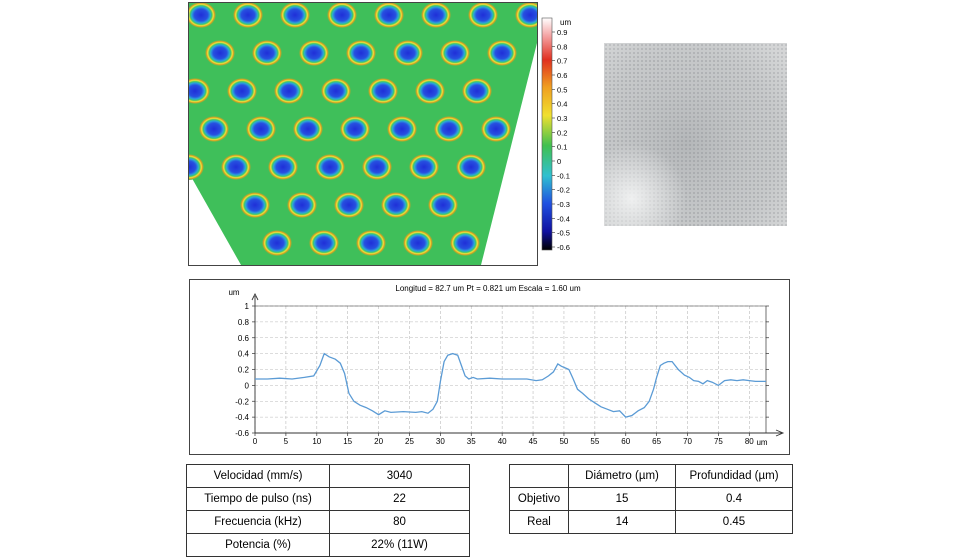  What do you see at coordinates (622, 522) in the screenshot?
I see `cell-diameter: 14` at bounding box center [622, 522].